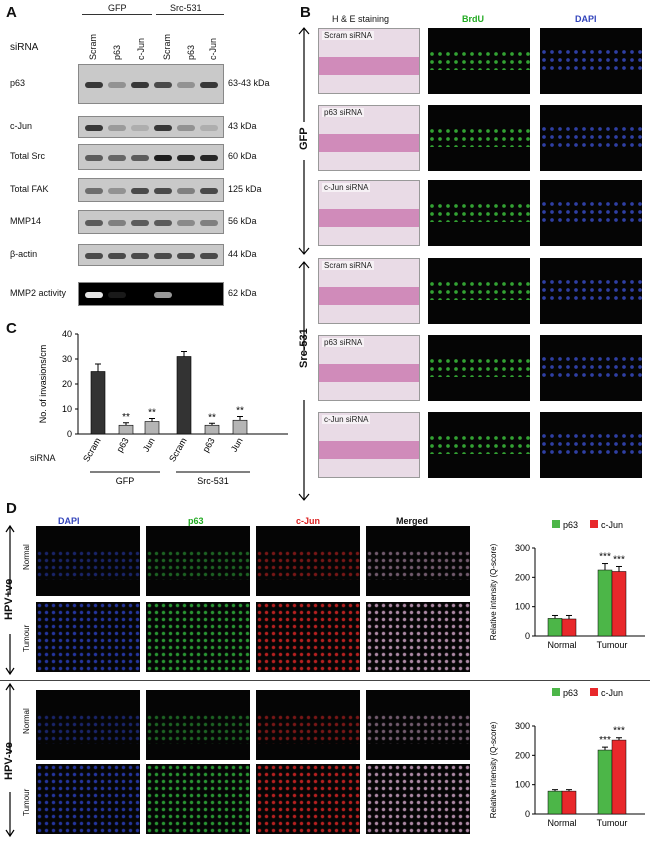  Describe the element at coordinates (24, 47) in the screenshot. I see `siRNA-row-header: siRNA` at that location.